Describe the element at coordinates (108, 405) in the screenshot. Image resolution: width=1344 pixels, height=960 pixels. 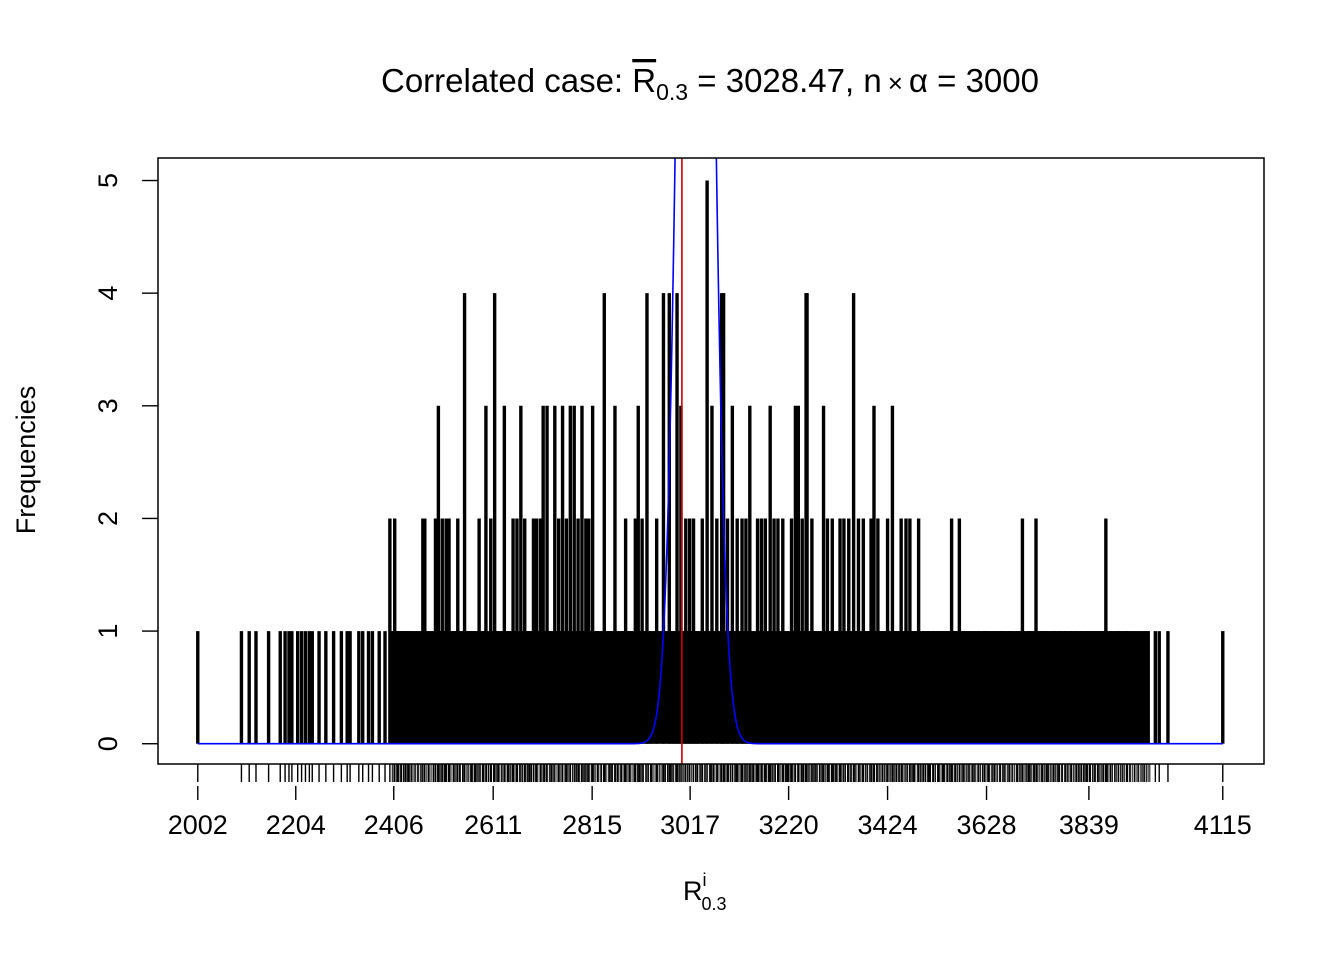
I see `y-tick-label-3: 3` at that location.